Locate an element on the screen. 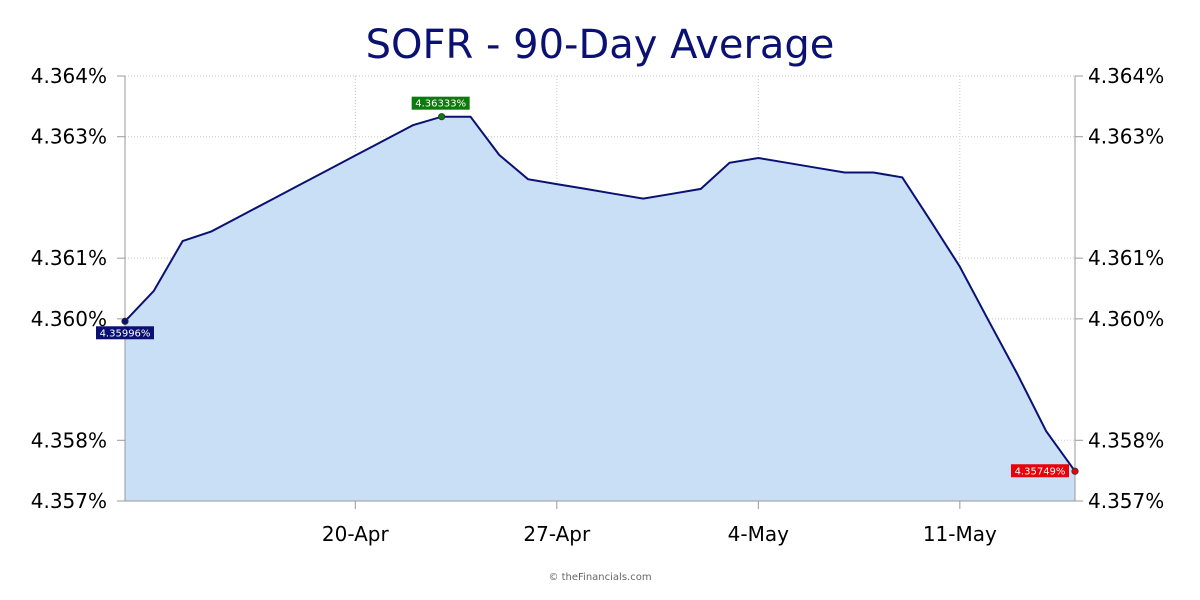 The width and height of the screenshot is (1200, 600). max-value-label: 4.36333% is located at coordinates (440, 104).